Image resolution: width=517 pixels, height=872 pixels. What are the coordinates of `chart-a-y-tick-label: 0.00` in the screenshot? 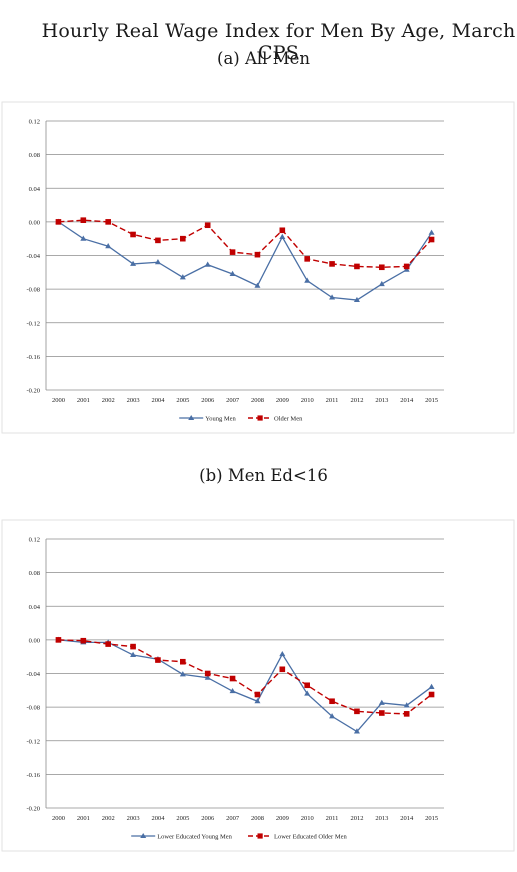 It's located at (34, 222).